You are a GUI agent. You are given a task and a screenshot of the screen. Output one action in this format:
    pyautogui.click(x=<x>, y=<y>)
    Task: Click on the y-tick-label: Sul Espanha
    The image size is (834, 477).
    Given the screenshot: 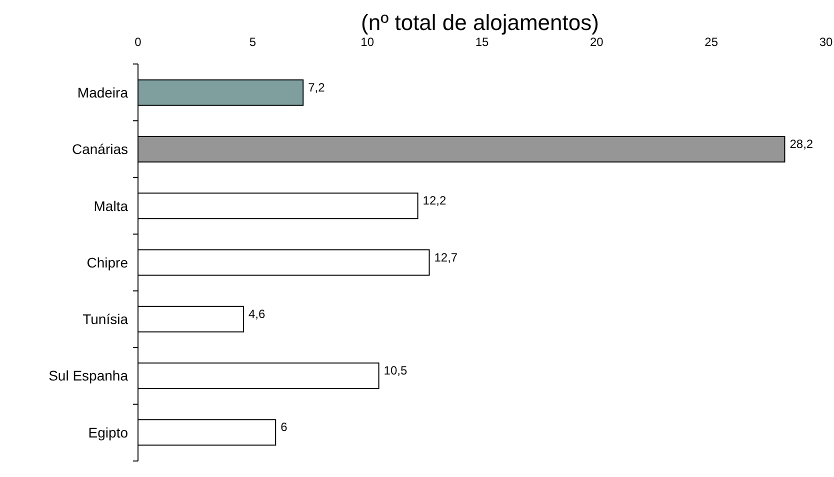 What is the action you would take?
    pyautogui.click(x=88, y=376)
    